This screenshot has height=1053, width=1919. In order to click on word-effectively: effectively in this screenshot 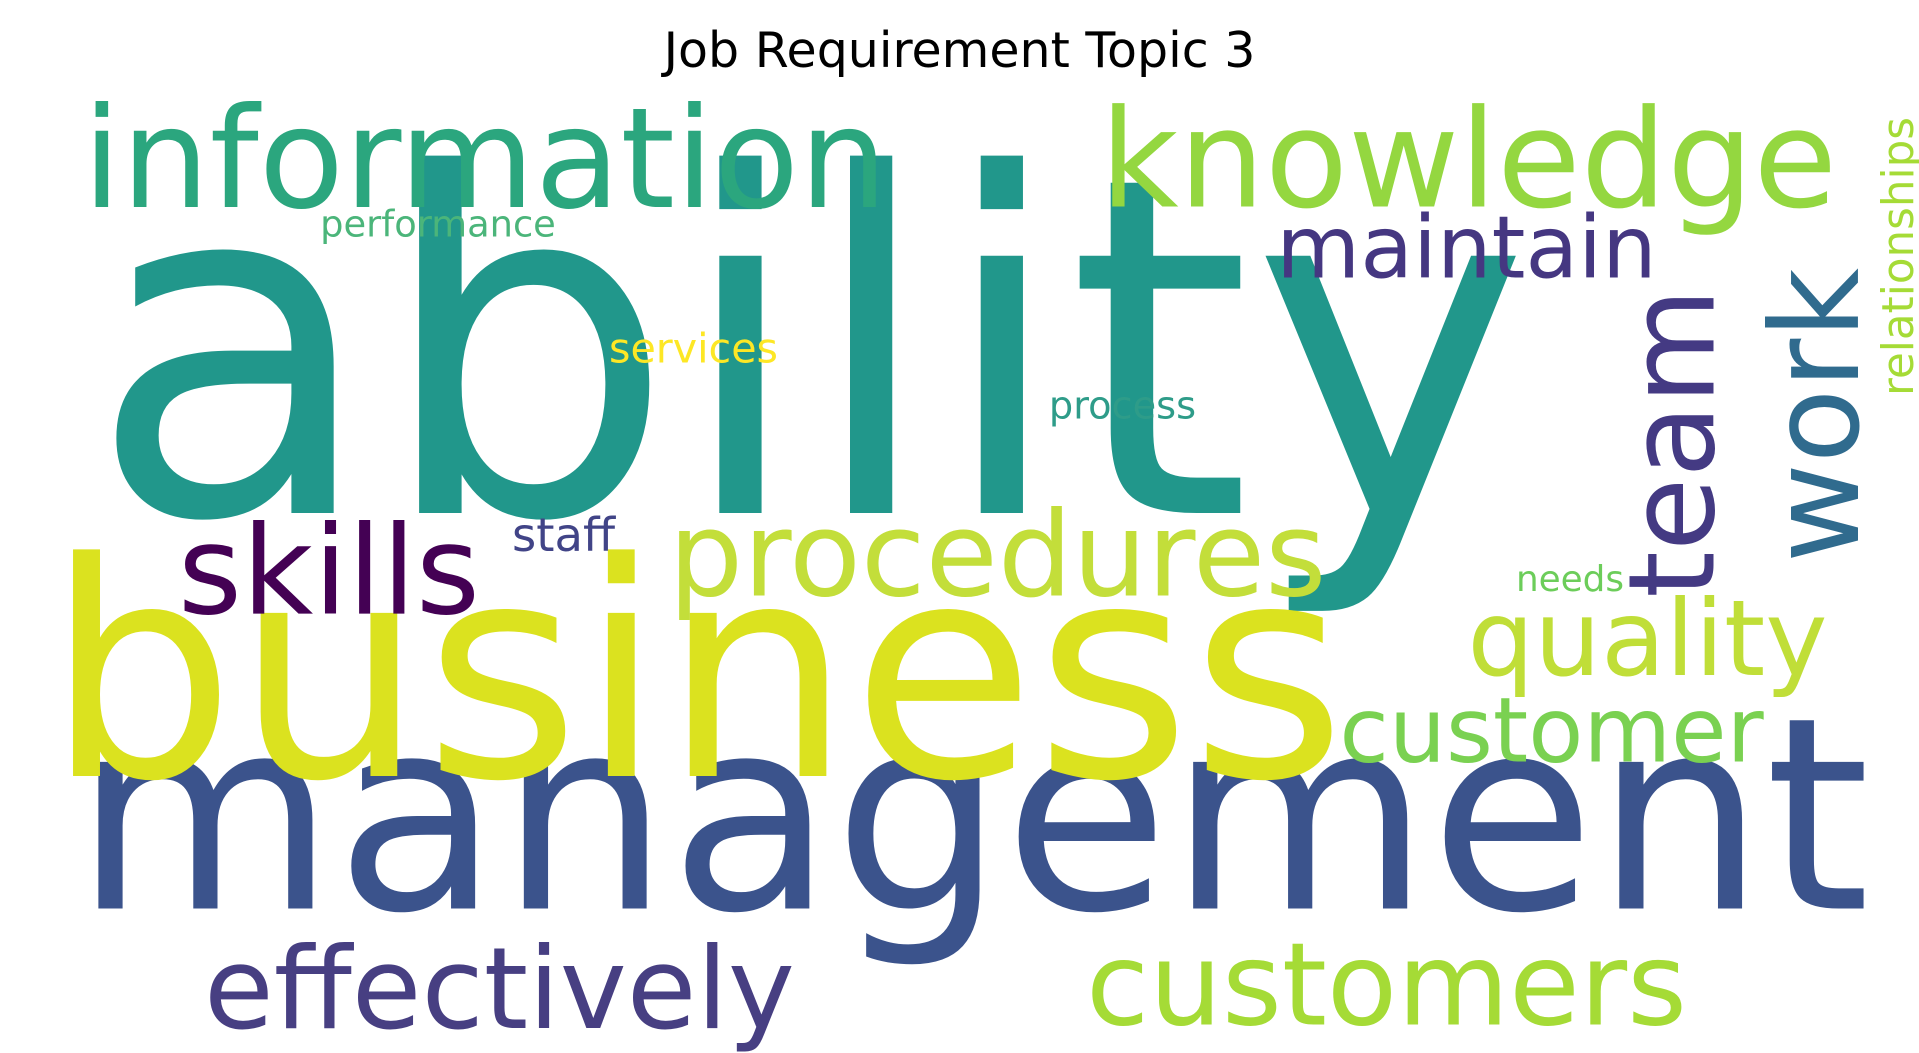, I will do `click(499, 988)`.